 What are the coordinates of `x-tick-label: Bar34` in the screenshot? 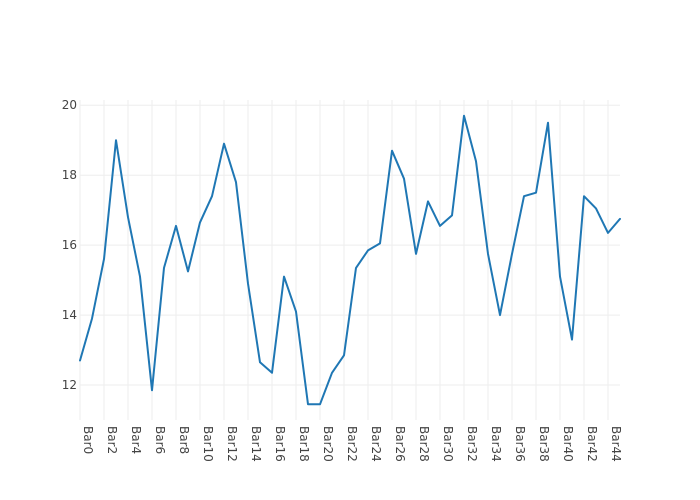 It's located at (496, 444).